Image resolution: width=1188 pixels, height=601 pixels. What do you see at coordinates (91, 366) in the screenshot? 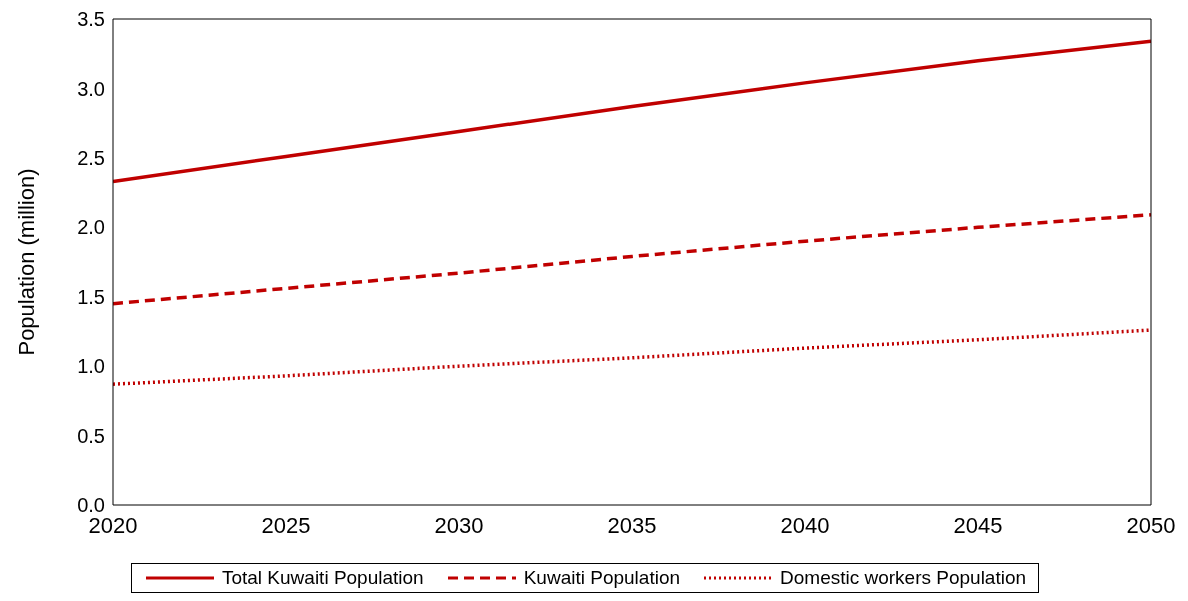
I see `y-tick-label: 1.0` at bounding box center [91, 366].